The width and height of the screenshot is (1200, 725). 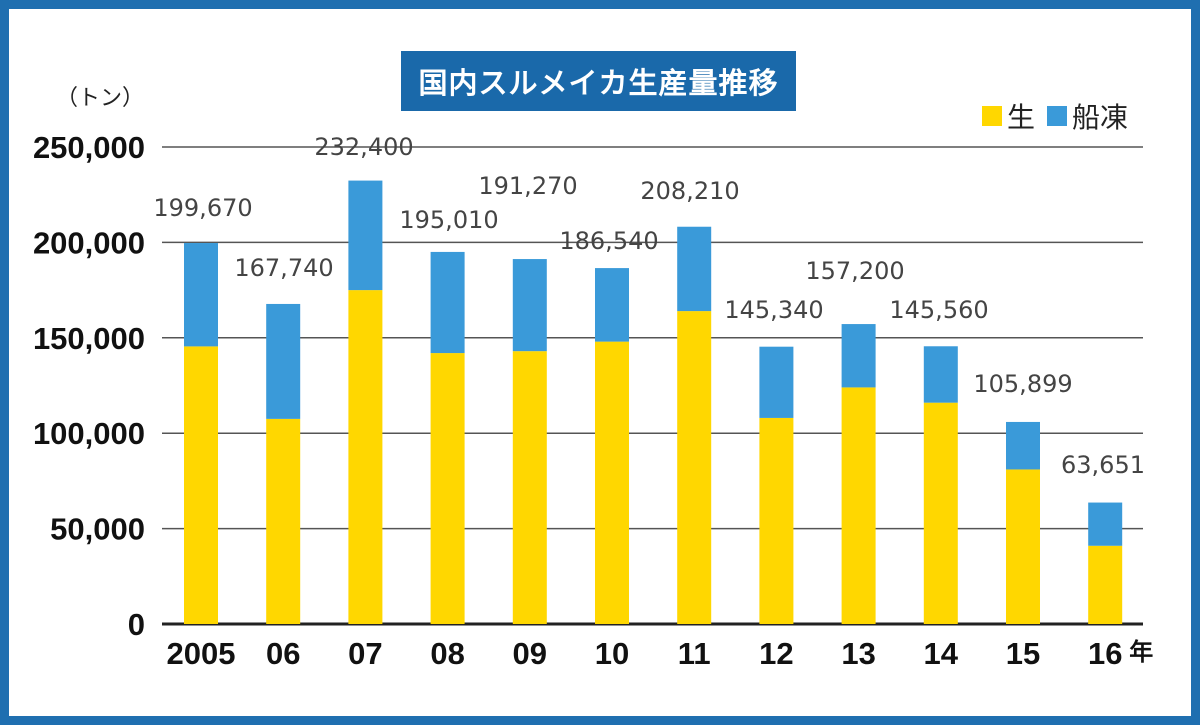 I want to click on x-tick-label: 07, so click(x=365, y=653).